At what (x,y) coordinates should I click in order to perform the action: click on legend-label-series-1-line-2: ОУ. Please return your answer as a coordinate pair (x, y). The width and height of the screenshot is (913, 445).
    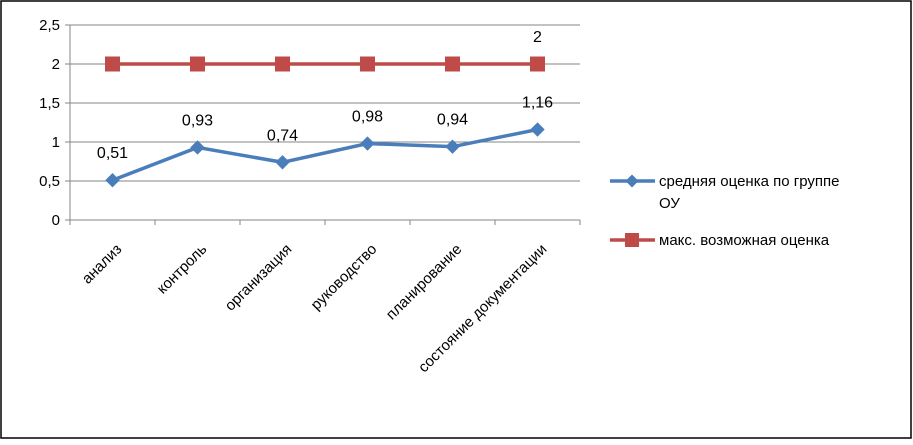
    Looking at the image, I should click on (669, 203).